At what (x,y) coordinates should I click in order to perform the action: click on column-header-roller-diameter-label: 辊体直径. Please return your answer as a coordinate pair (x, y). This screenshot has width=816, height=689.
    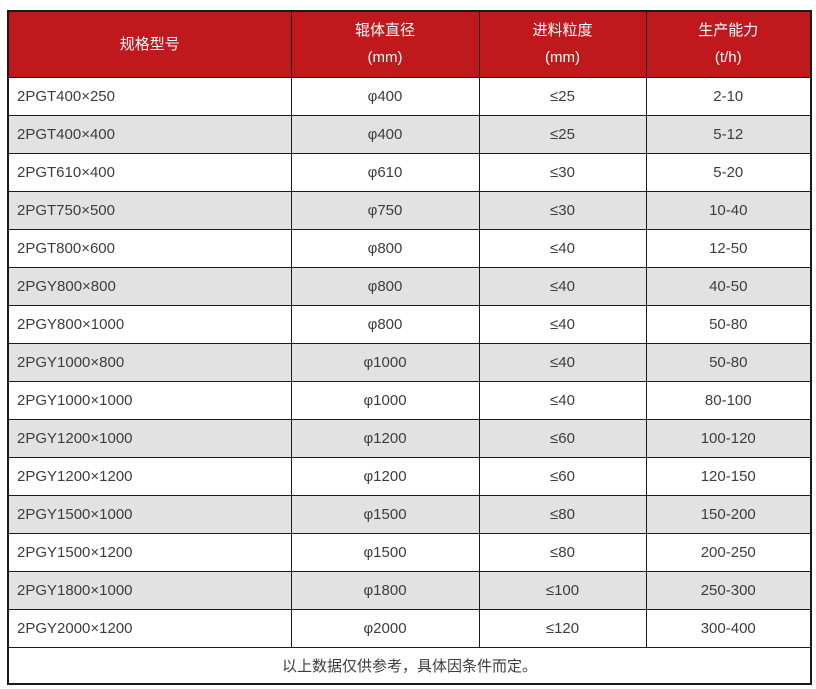
    Looking at the image, I should click on (384, 31).